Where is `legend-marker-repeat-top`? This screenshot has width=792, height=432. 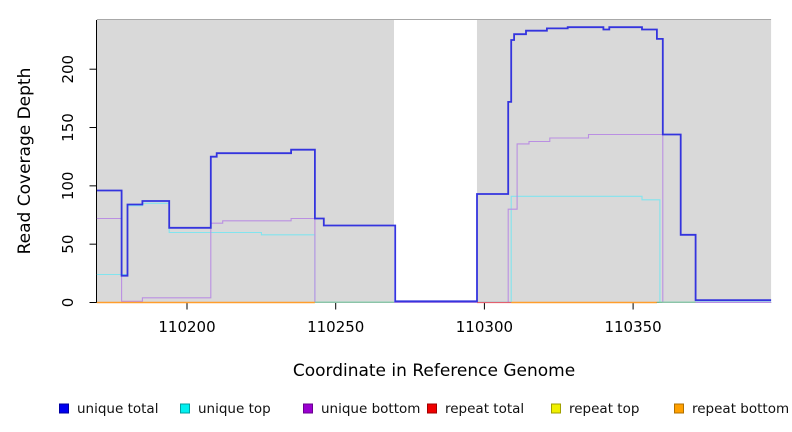
legend-marker-repeat-top is located at coordinates (556, 408).